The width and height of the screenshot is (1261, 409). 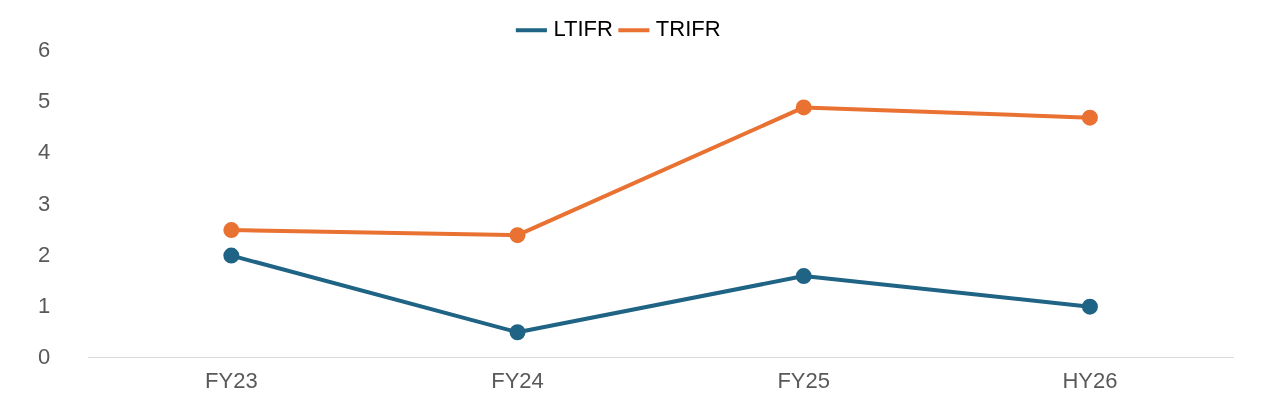 I want to click on legend-label: LTIFR, so click(x=583, y=29).